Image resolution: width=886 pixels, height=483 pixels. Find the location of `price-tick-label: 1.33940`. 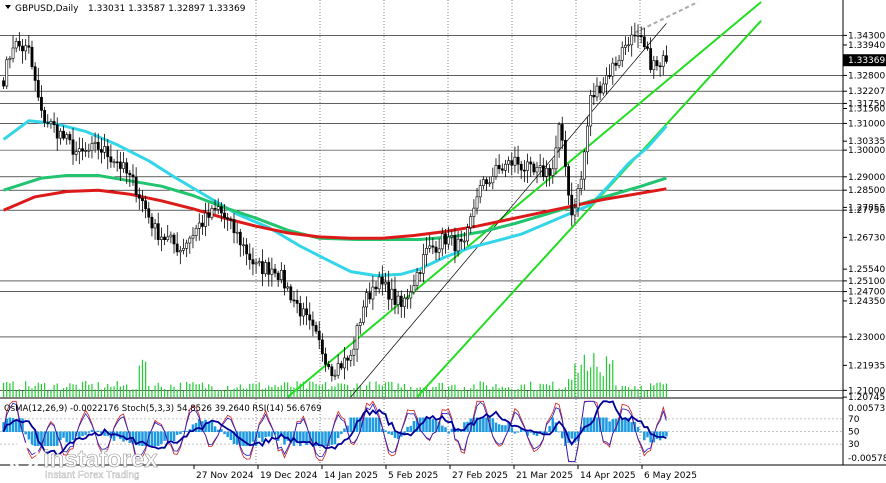

price-tick-label: 1.33940 is located at coordinates (866, 46).